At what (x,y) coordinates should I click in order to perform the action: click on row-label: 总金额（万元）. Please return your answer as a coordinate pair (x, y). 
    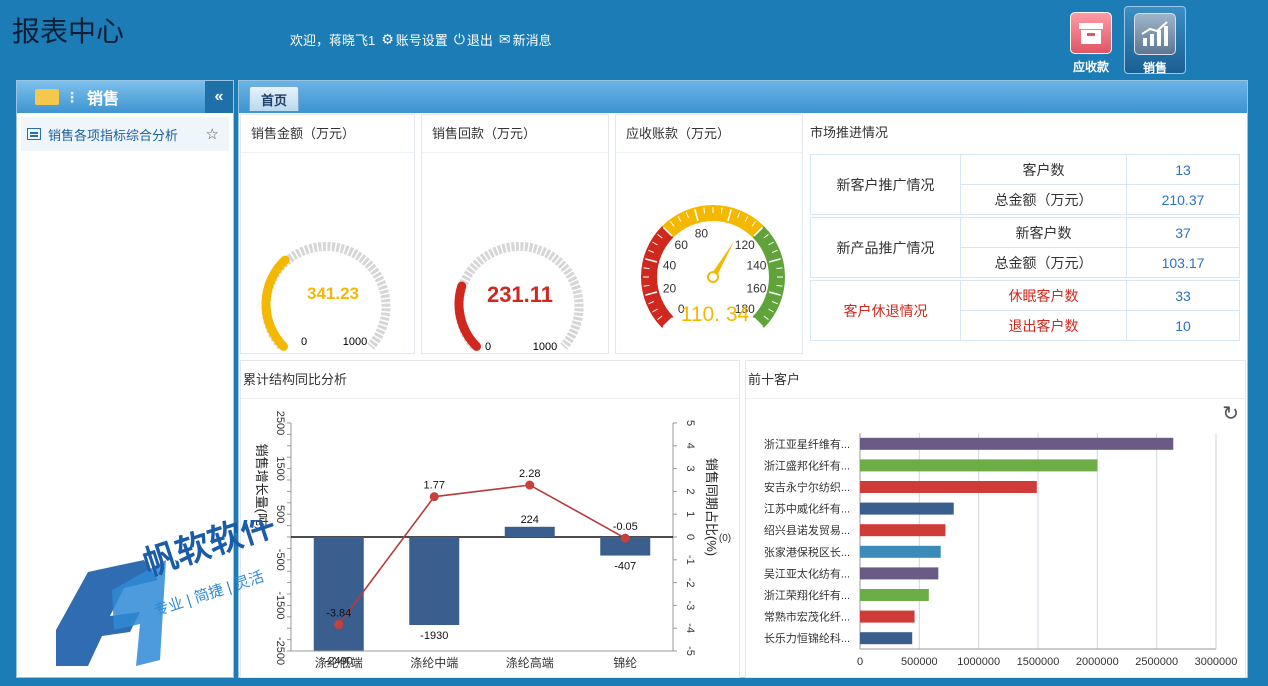
    Looking at the image, I should click on (1043, 262).